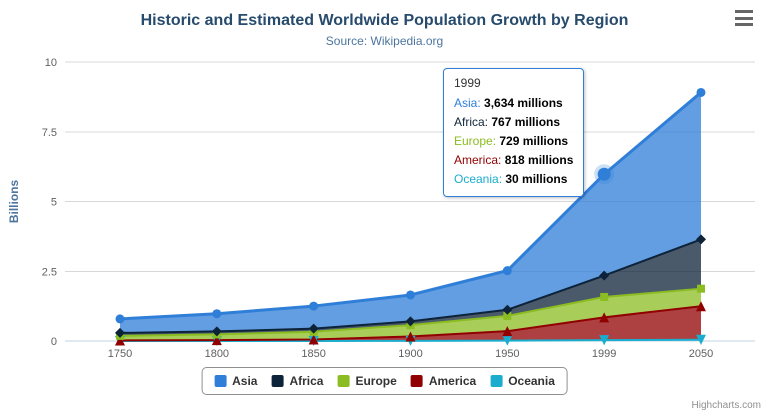 Image resolution: width=769 pixels, height=416 pixels. What do you see at coordinates (701, 306) in the screenshot?
I see `data-point-america-2050` at bounding box center [701, 306].